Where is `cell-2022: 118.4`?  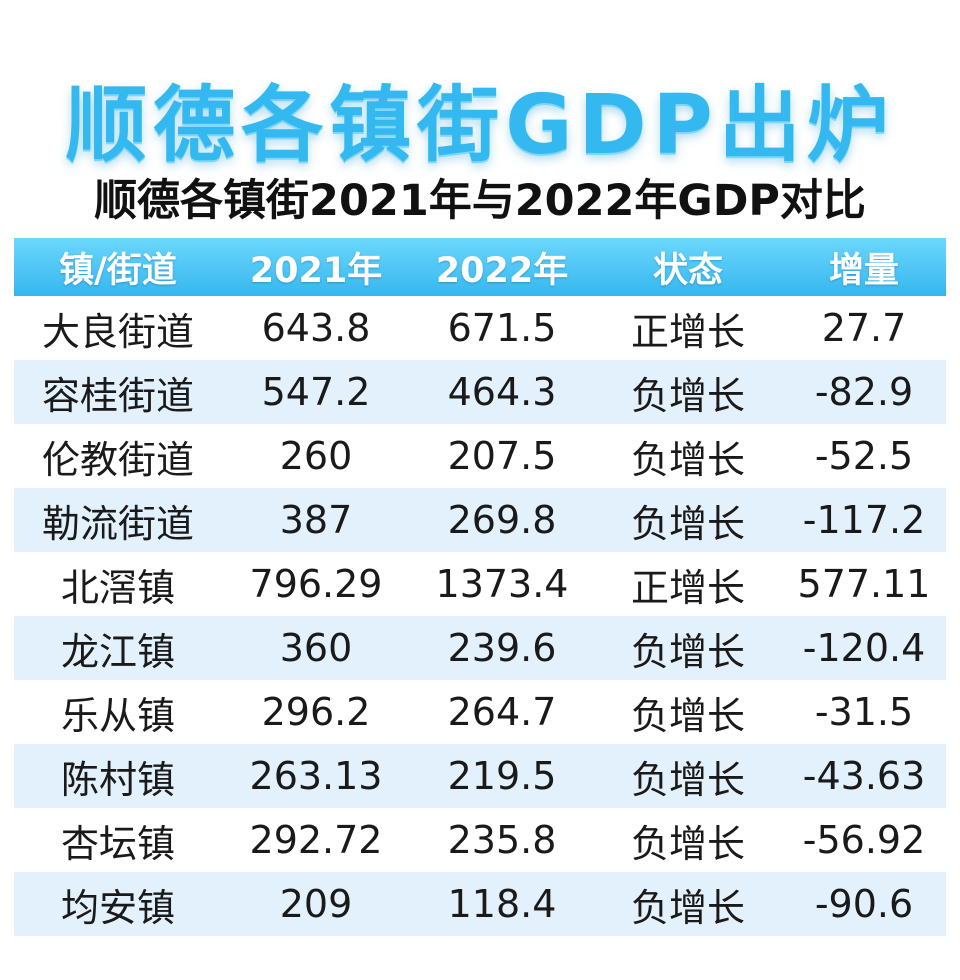 cell-2022: 118.4 is located at coordinates (502, 904).